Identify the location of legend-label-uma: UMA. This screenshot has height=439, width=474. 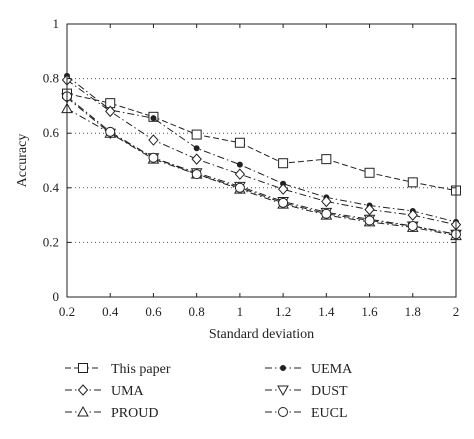
(128, 391).